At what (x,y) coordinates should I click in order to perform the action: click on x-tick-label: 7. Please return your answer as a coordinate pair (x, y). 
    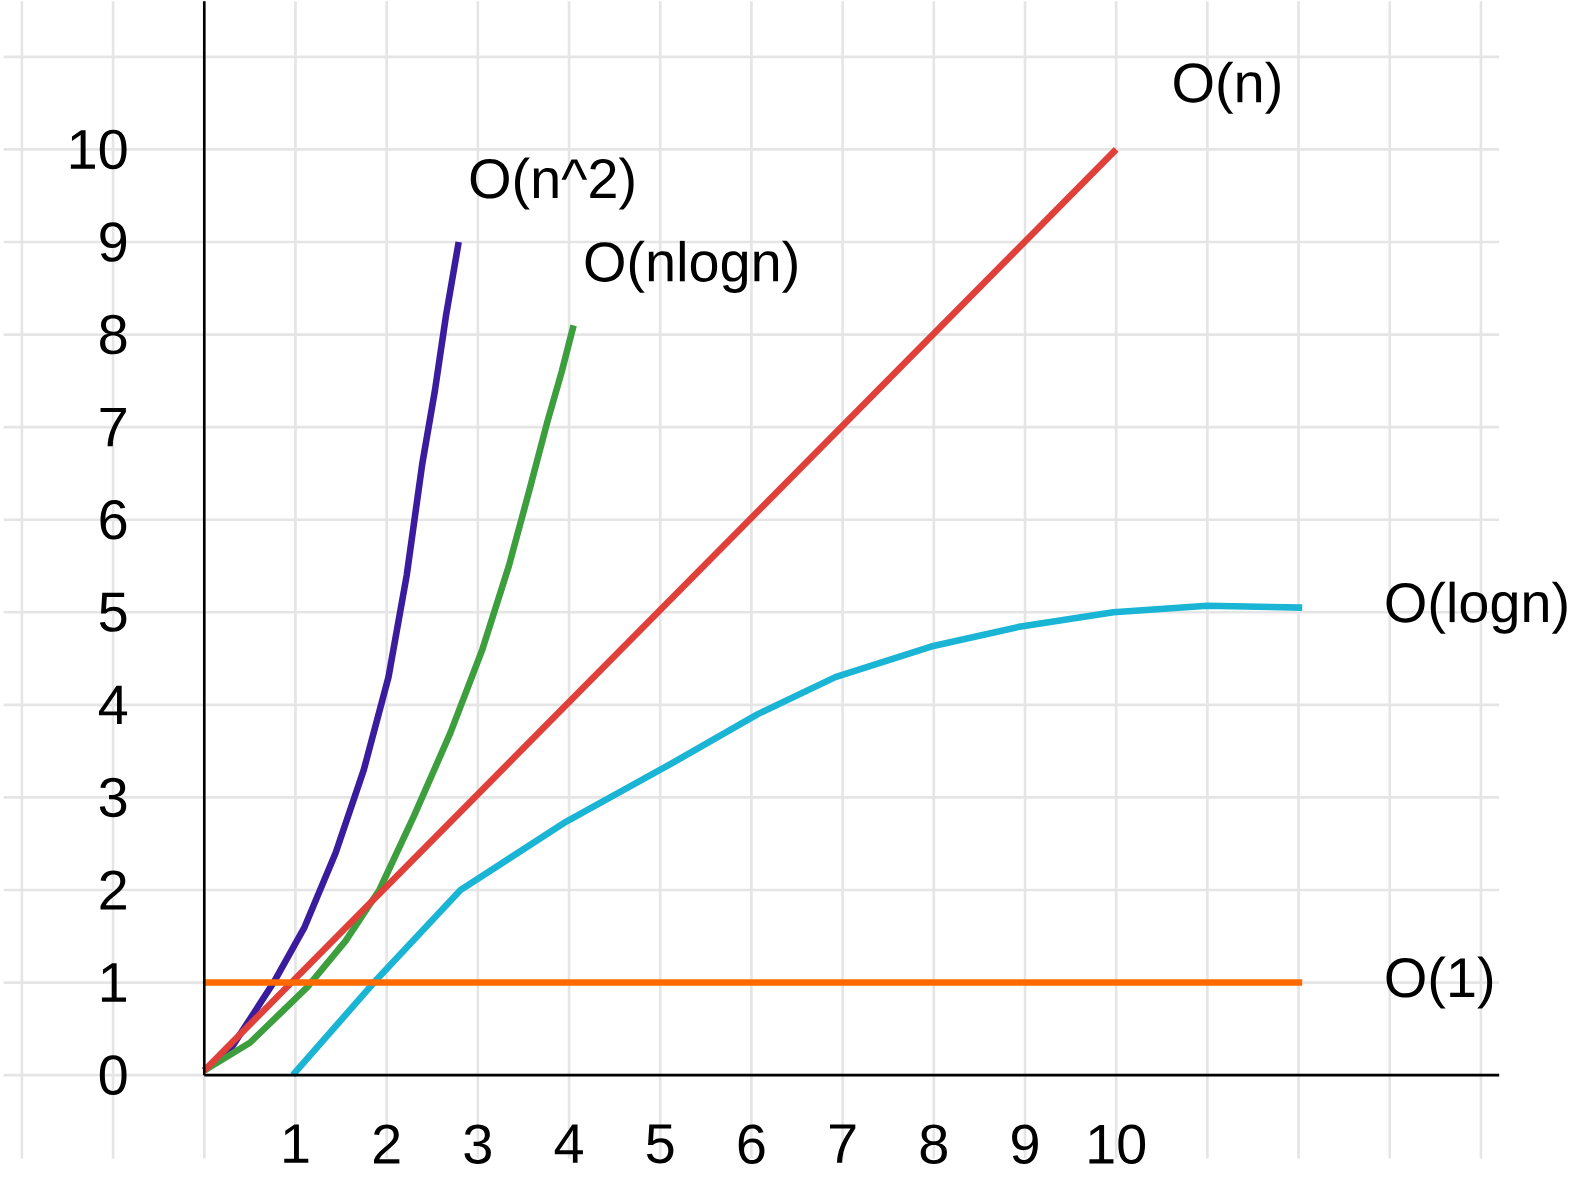
    Looking at the image, I should click on (842, 1143).